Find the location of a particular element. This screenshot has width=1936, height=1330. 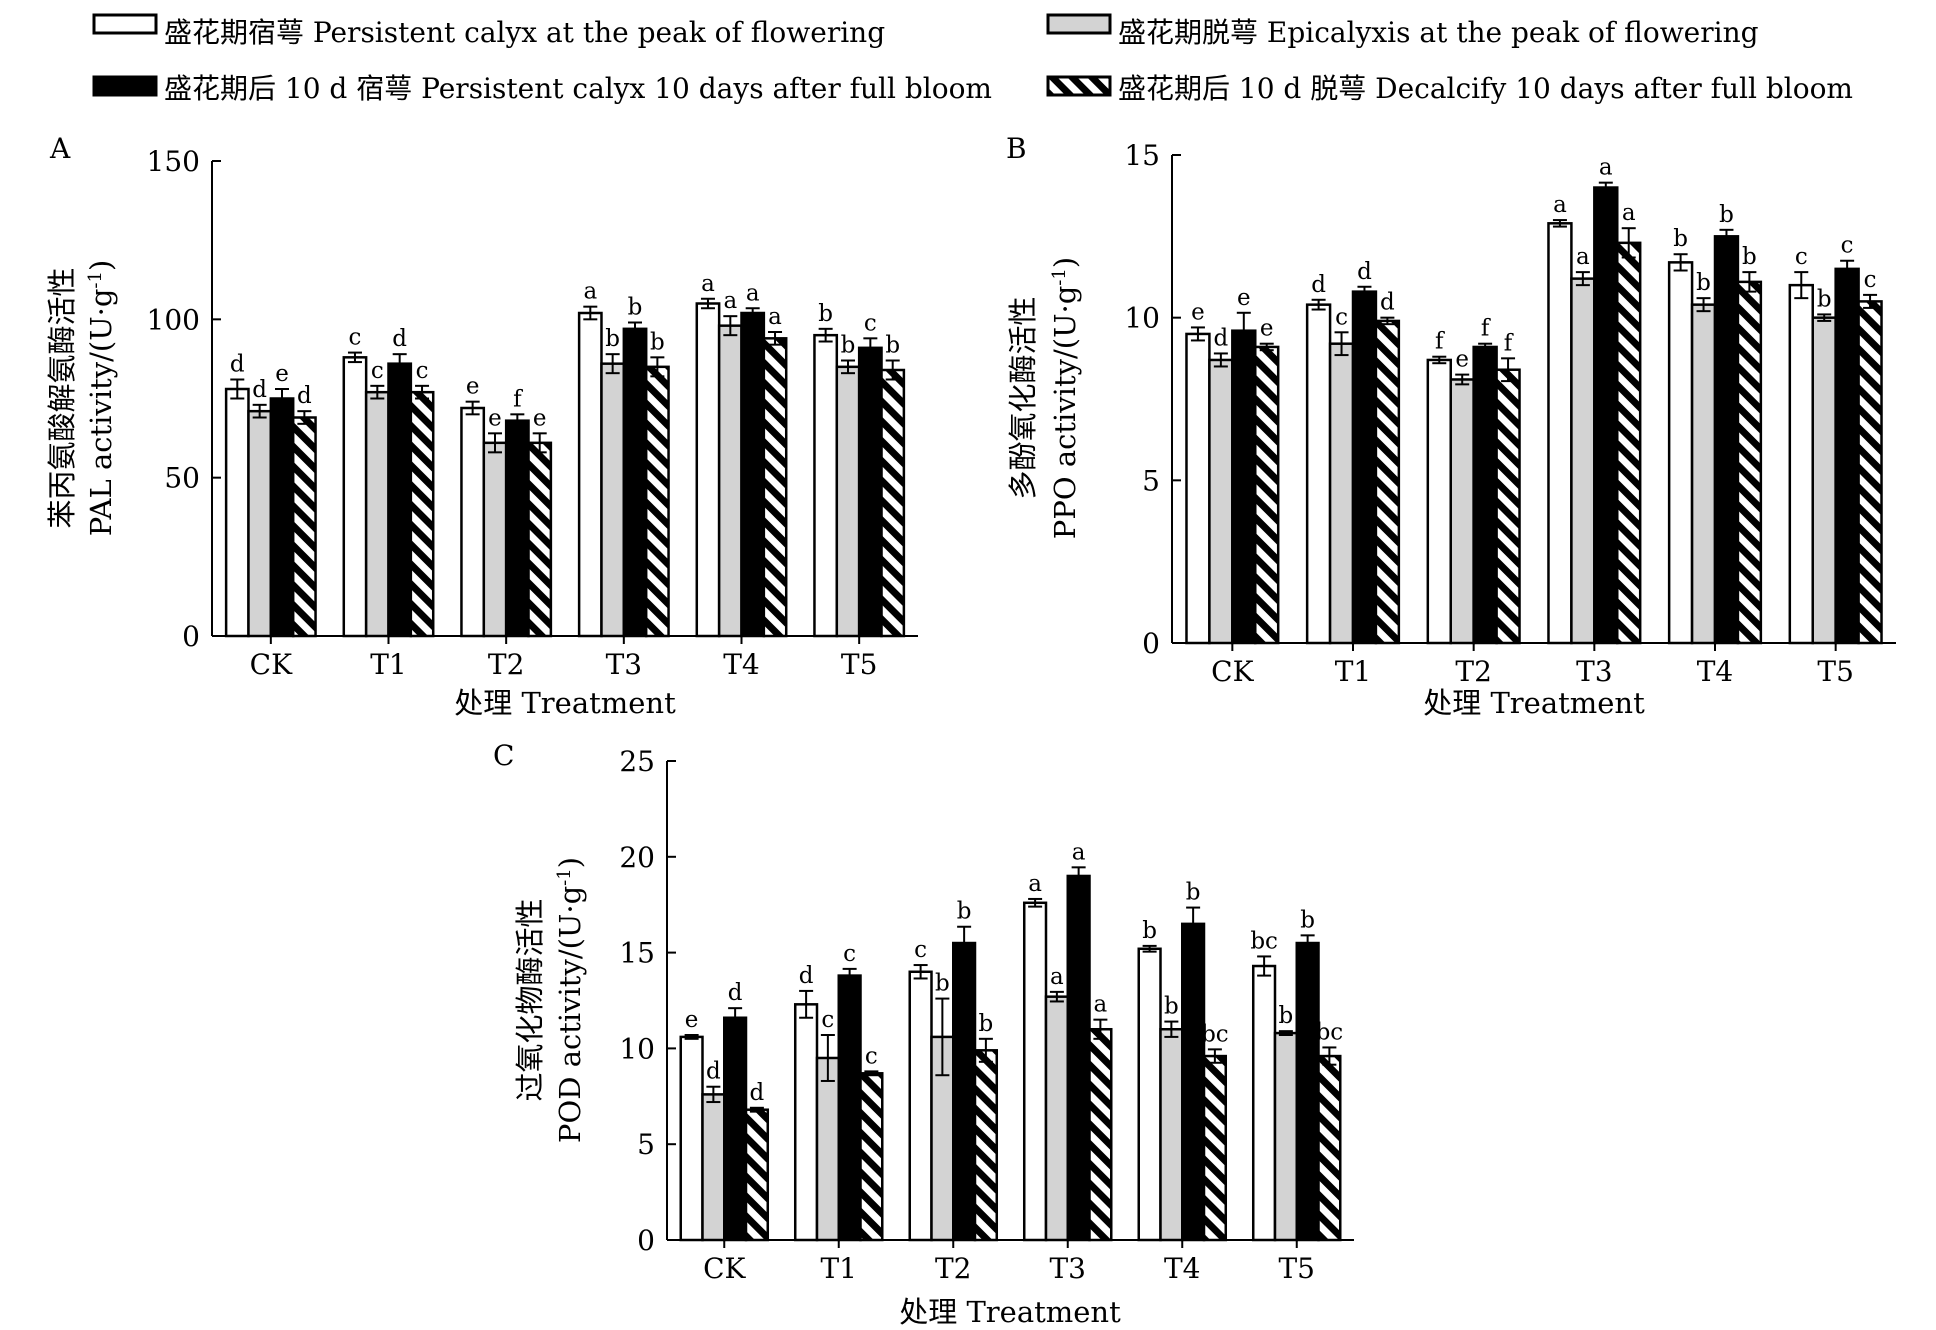

x-axis-label: 处理 Treatment is located at coordinates (565, 703).